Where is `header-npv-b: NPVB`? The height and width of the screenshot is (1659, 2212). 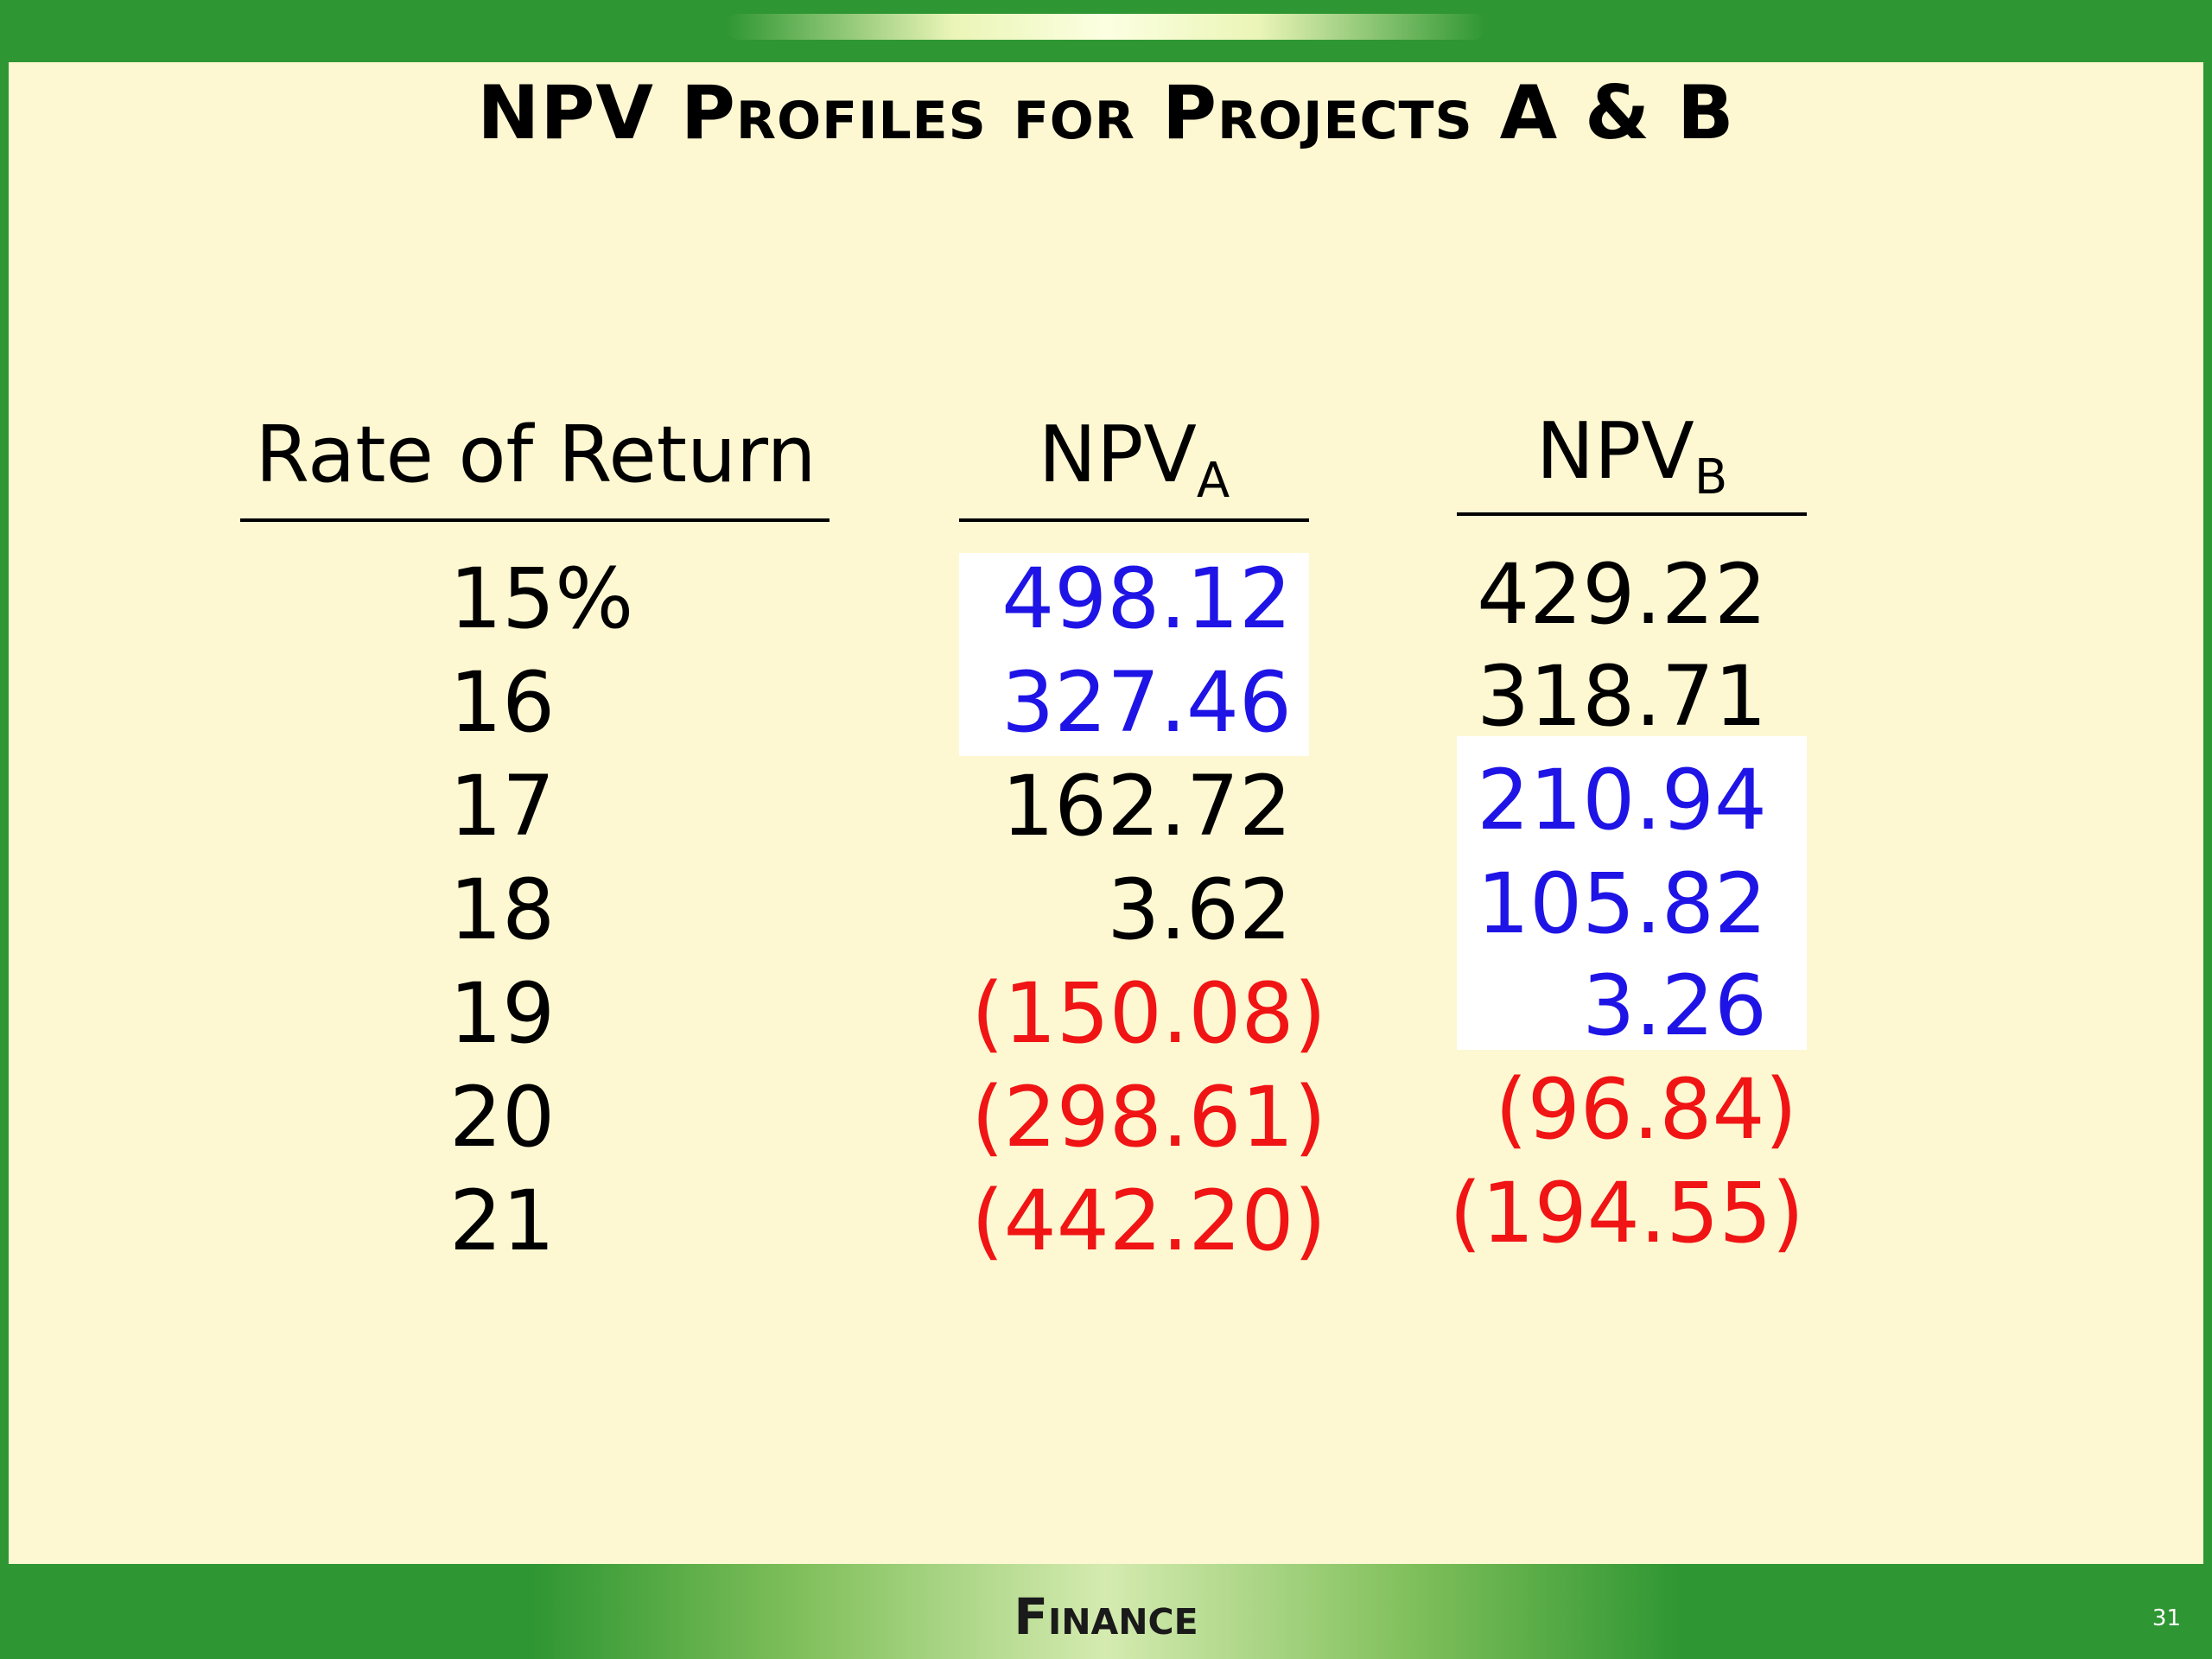 header-npv-b: NPVB is located at coordinates (1632, 457).